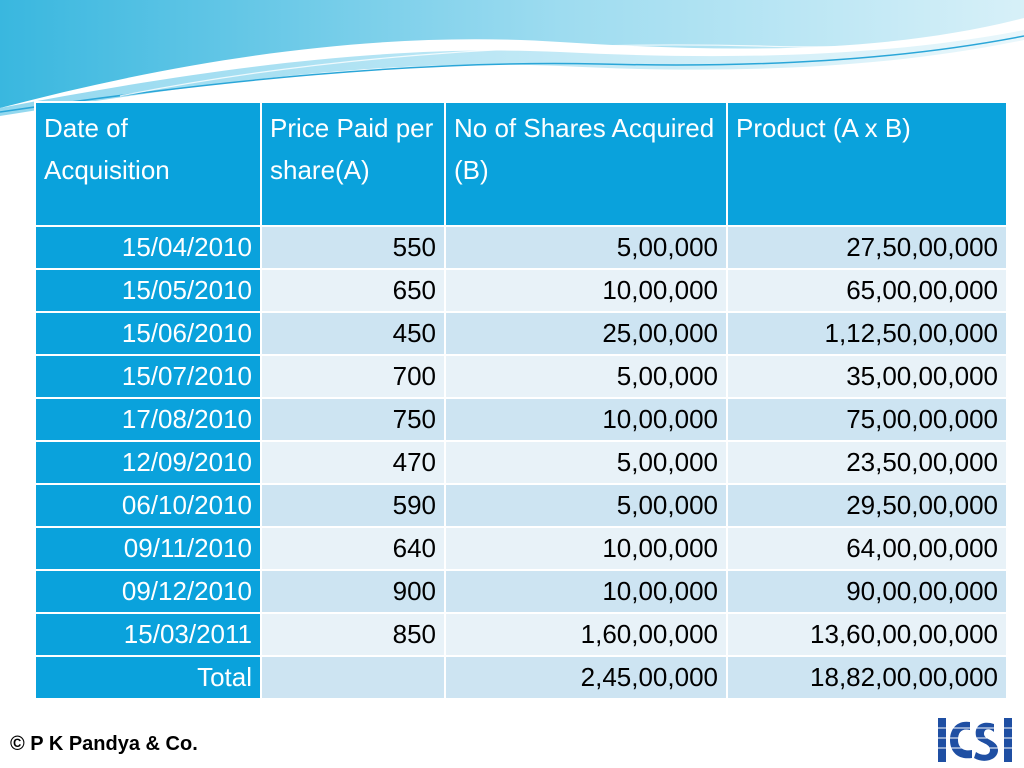 This screenshot has width=1024, height=768. I want to click on cell-price: 750, so click(353, 419).